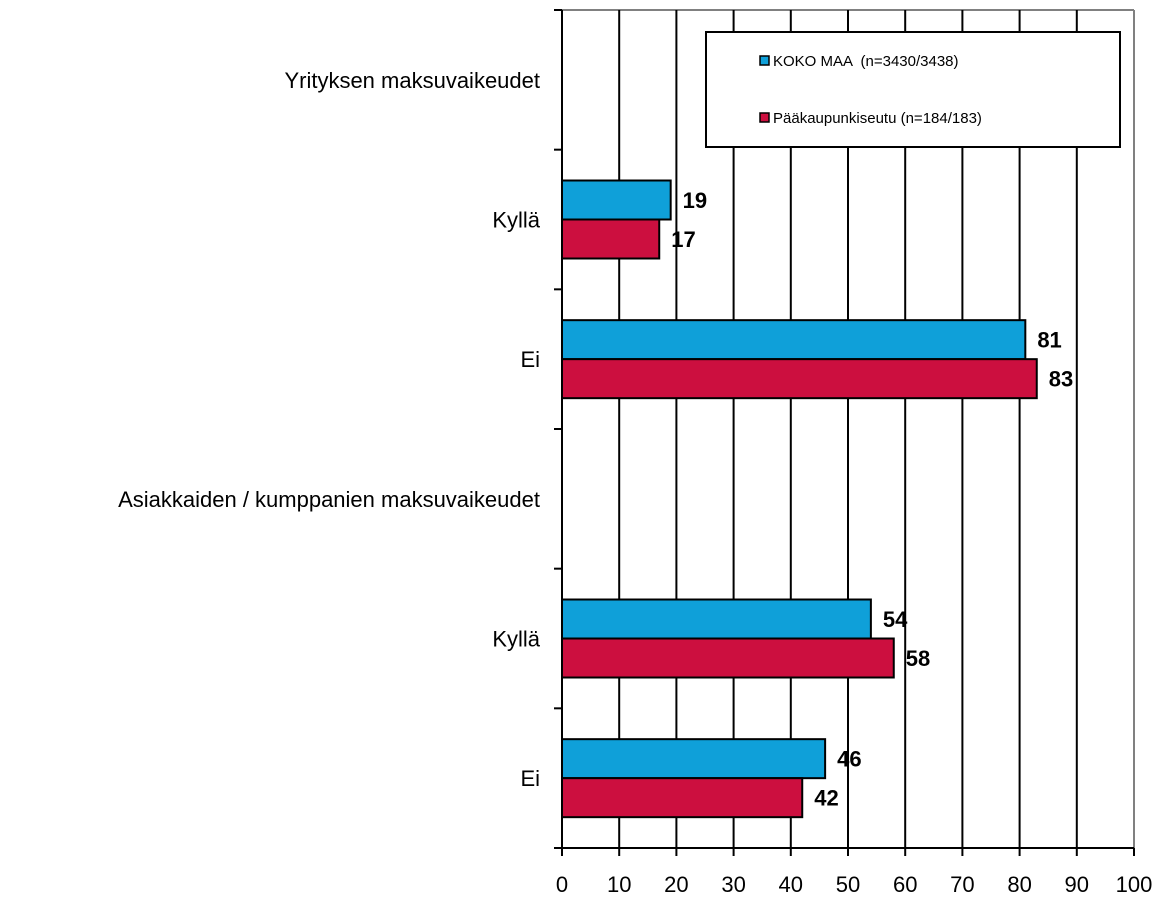 The width and height of the screenshot is (1172, 900). Describe the element at coordinates (1077, 884) in the screenshot. I see `x-tick-label: 90` at that location.